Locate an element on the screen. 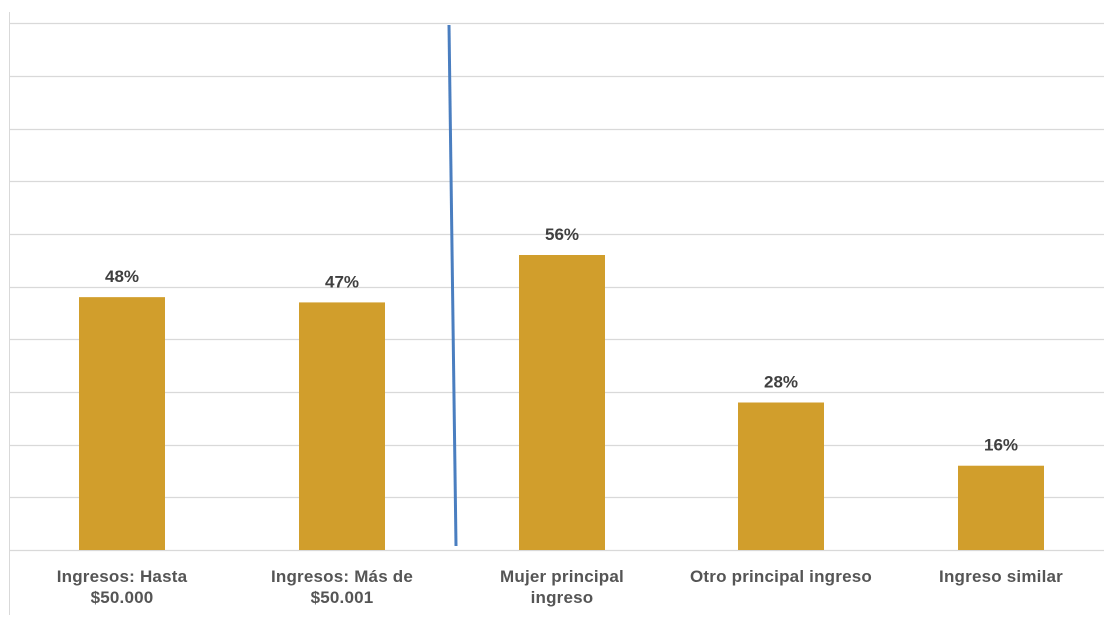 The height and width of the screenshot is (619, 1104). category-label: Ingresos: Hasta $50.000 is located at coordinates (122, 587).